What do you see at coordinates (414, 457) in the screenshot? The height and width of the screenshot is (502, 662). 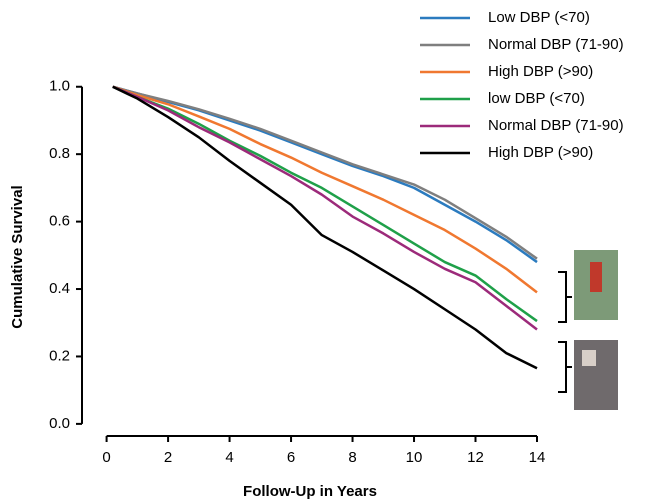 I see `x-tick-label: 10` at bounding box center [414, 457].